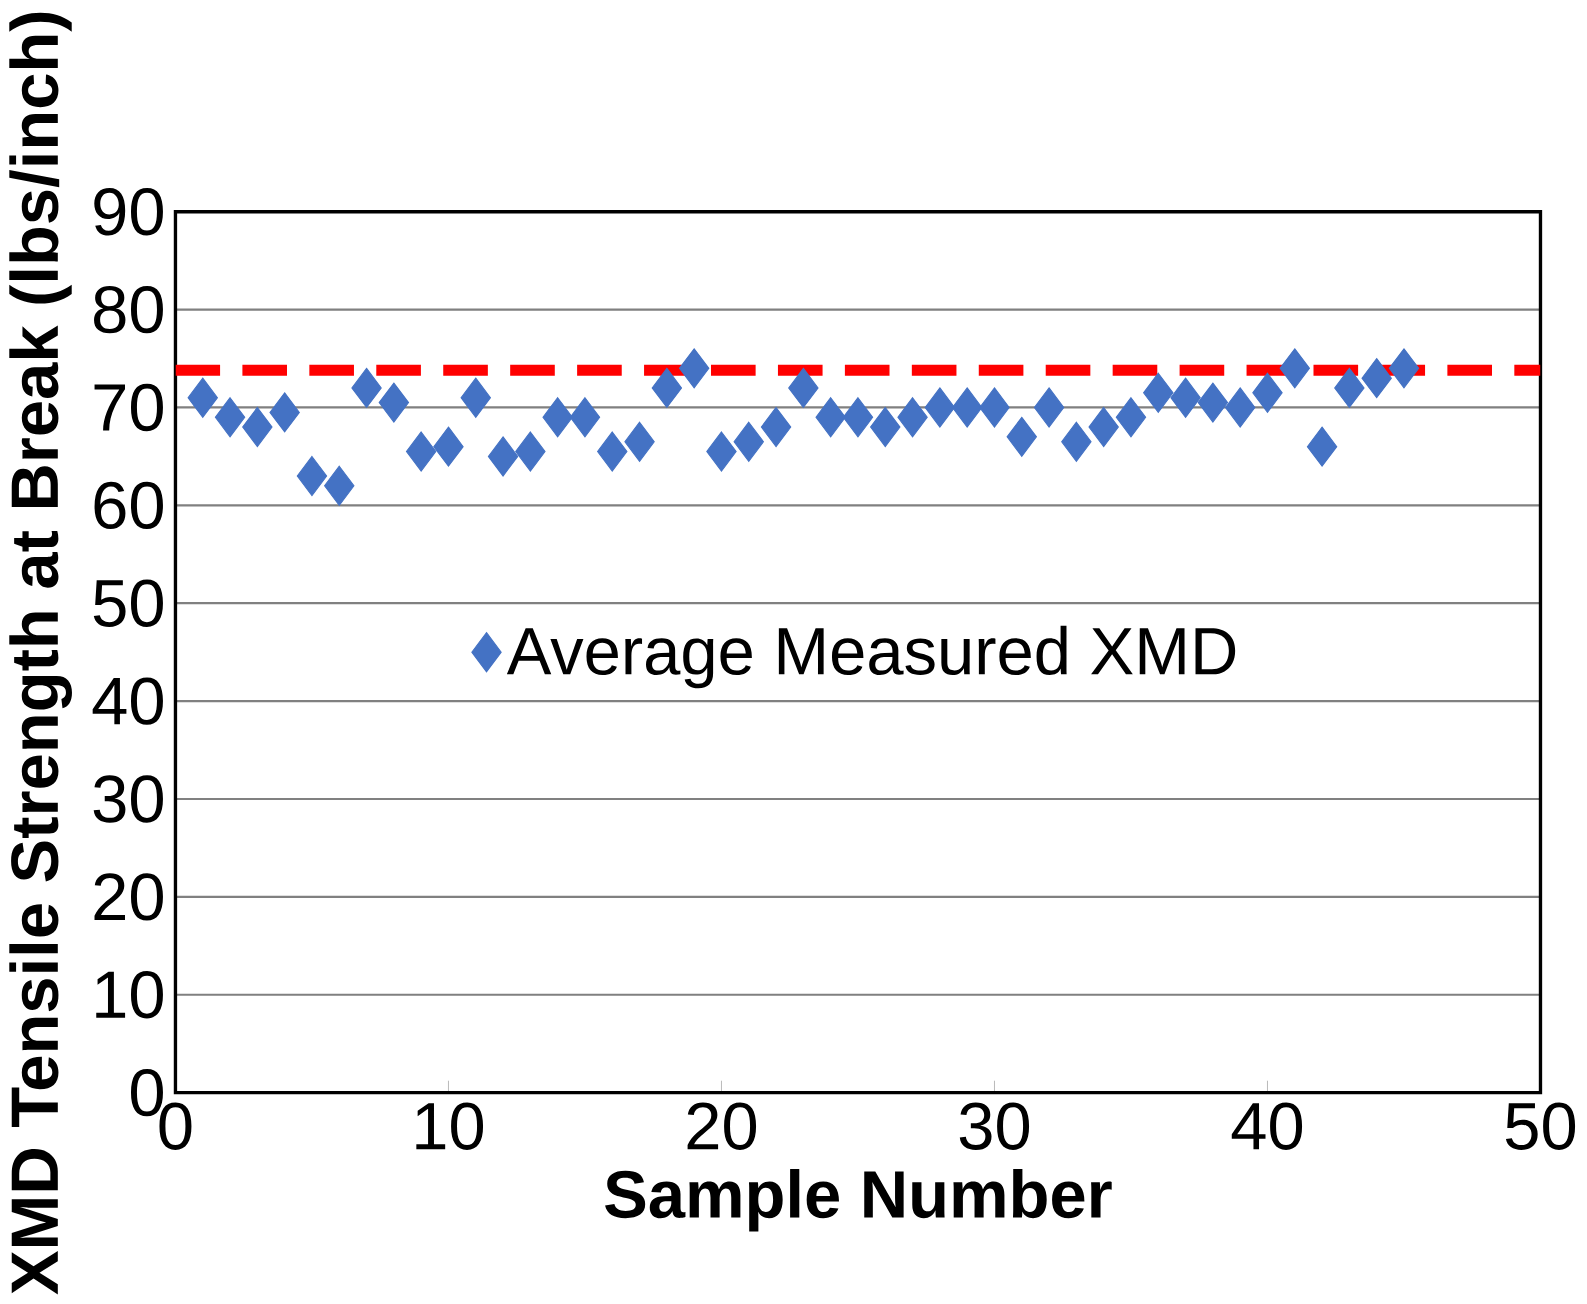  I want to click on x-tick-label: 20, so click(722, 1126).